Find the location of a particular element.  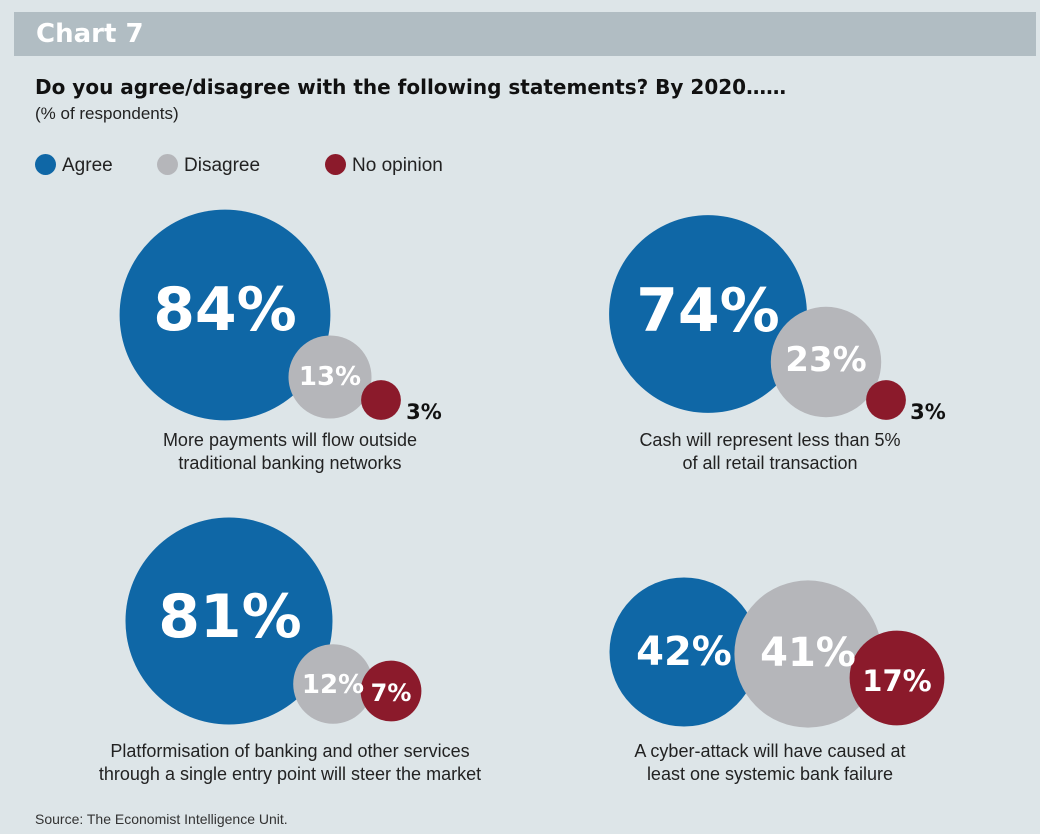

legend-swatch-no-opinion is located at coordinates (335, 164).